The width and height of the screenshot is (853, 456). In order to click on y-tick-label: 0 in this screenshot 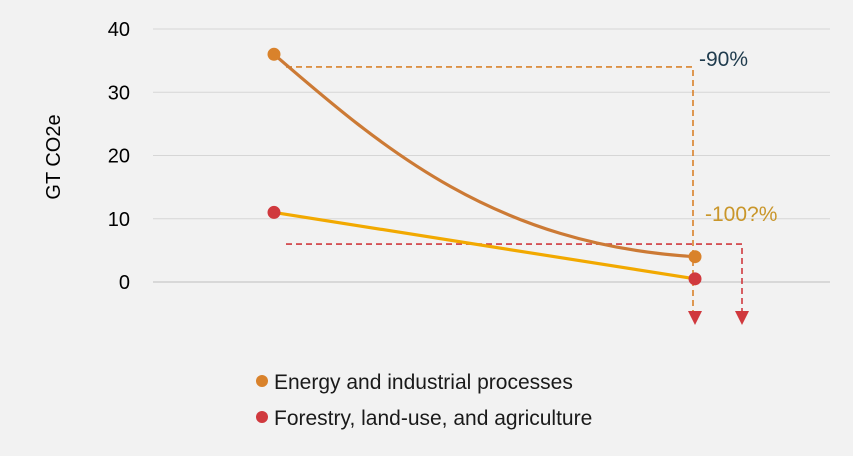, I will do `click(124, 283)`.